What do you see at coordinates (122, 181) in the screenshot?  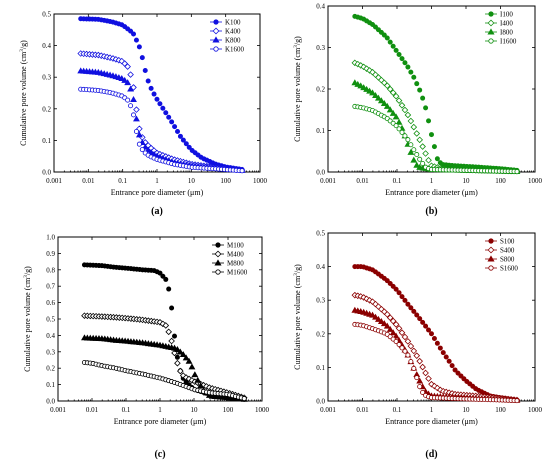 I see `x-tick-label: 0.1` at bounding box center [122, 181].